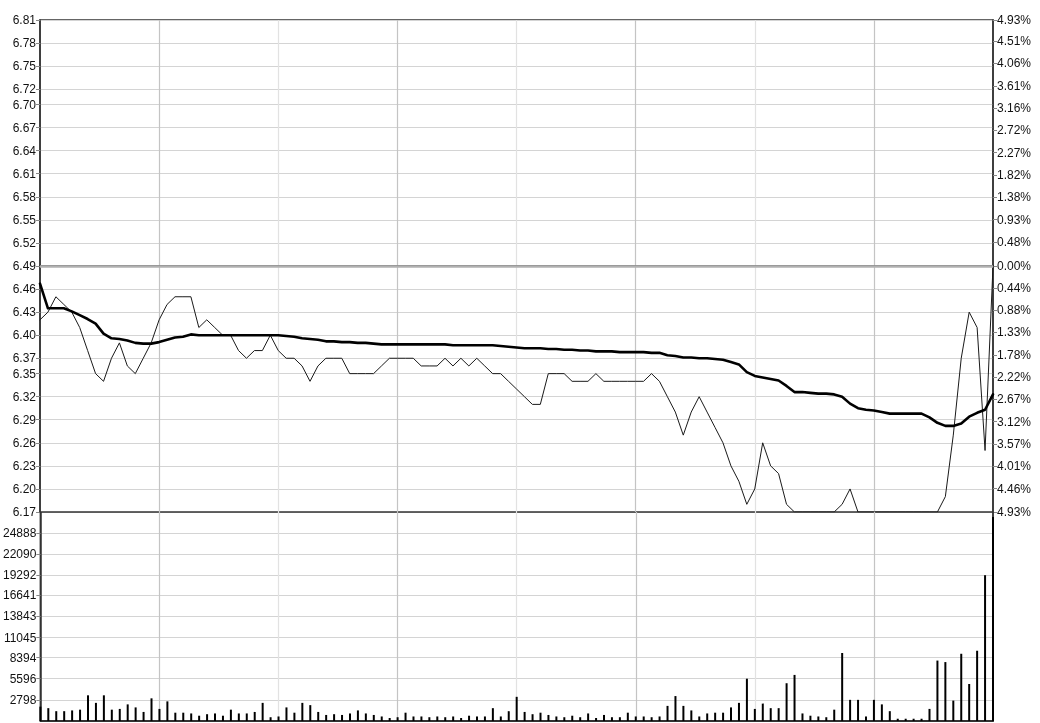  I want to click on y-tick-label: 2798, so click(23, 699).